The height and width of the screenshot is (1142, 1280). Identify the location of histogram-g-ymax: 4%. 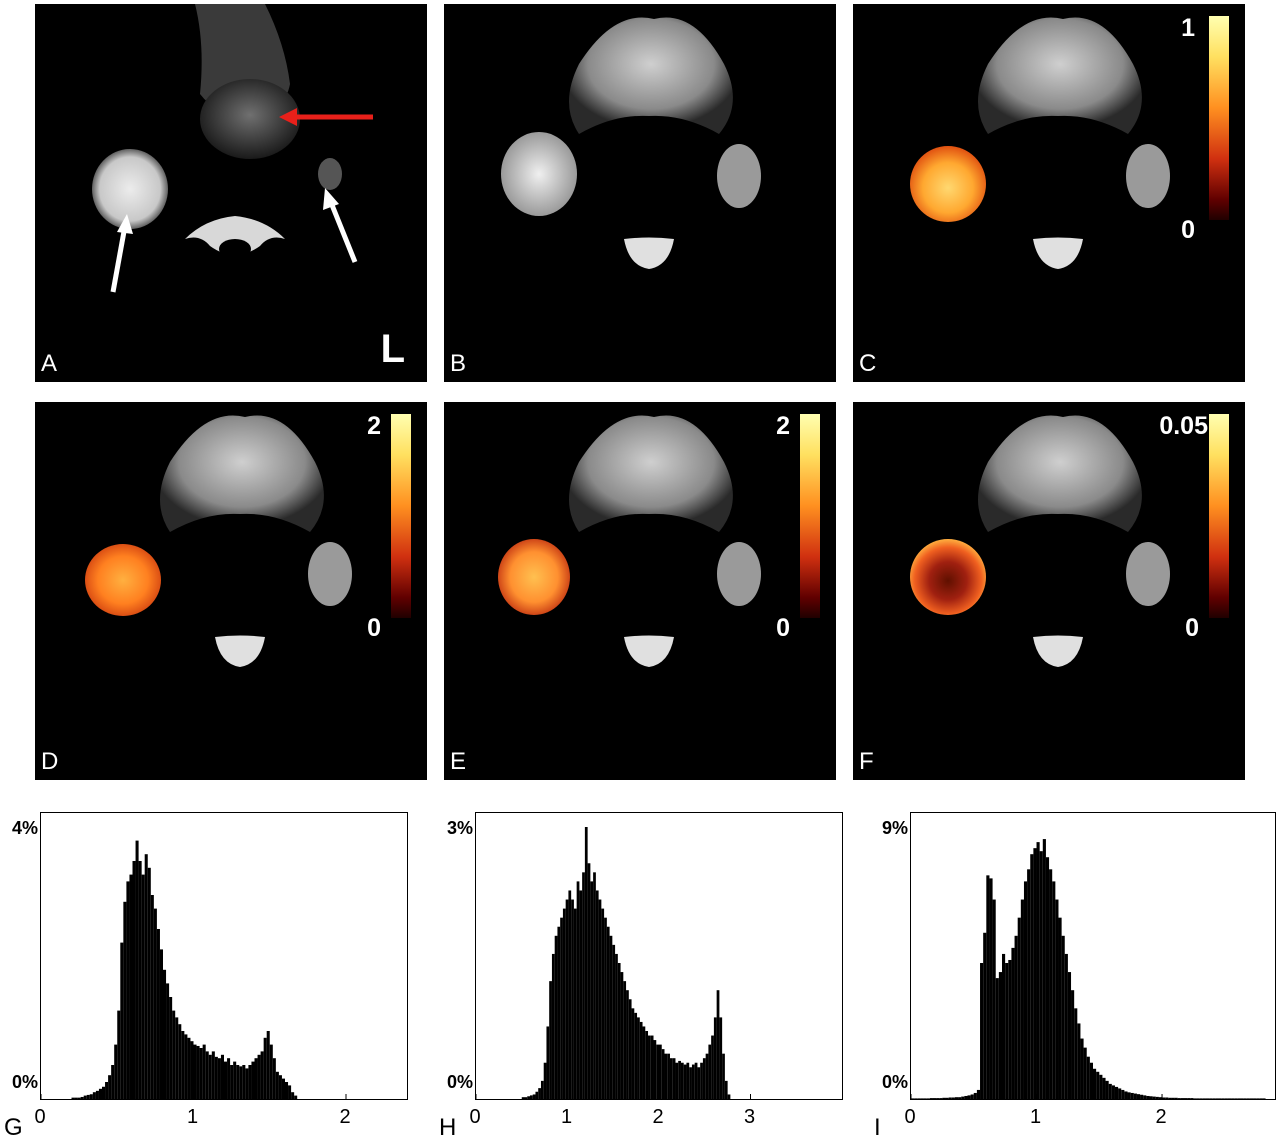
(24, 828).